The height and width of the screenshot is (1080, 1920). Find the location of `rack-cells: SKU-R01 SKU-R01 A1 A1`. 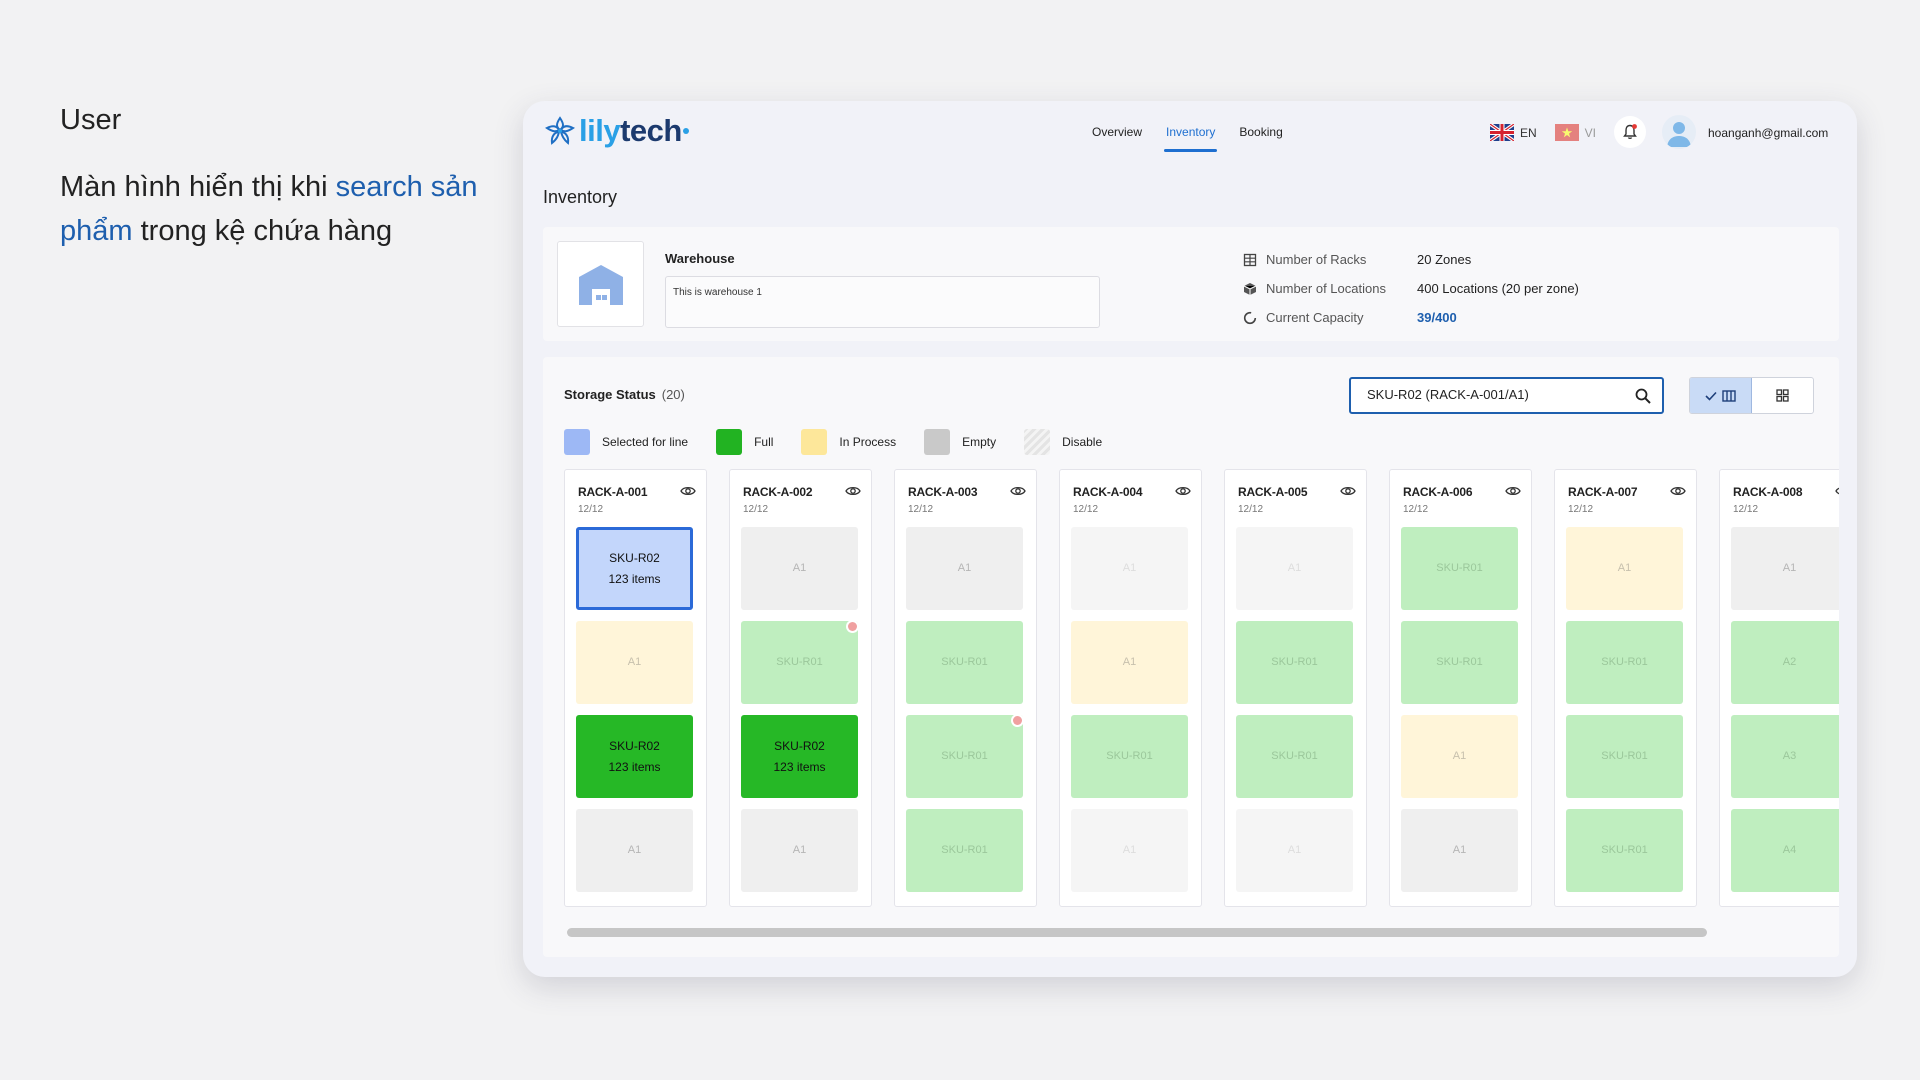

rack-cells: SKU-R01 SKU-R01 A1 A1 is located at coordinates (1459, 715).